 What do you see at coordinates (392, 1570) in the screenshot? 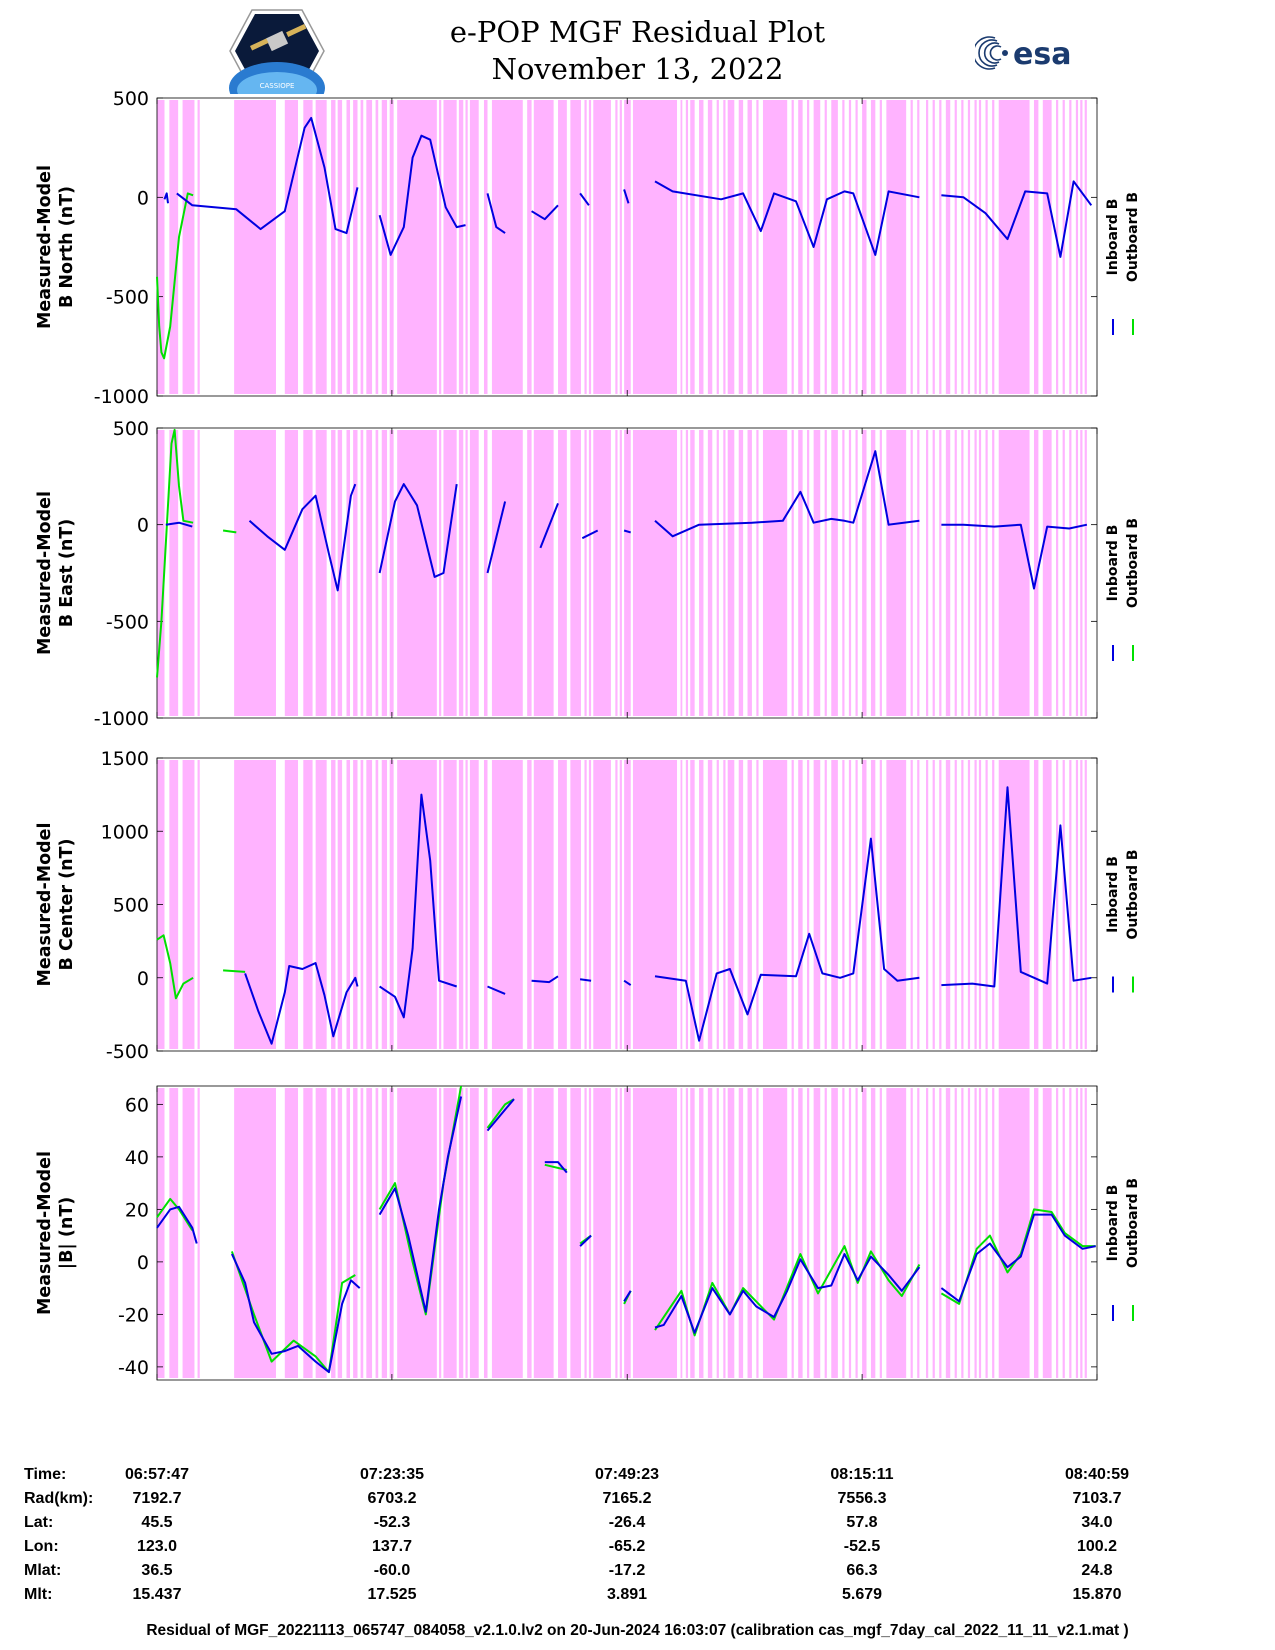
I see `info-row-value: -60.0` at bounding box center [392, 1570].